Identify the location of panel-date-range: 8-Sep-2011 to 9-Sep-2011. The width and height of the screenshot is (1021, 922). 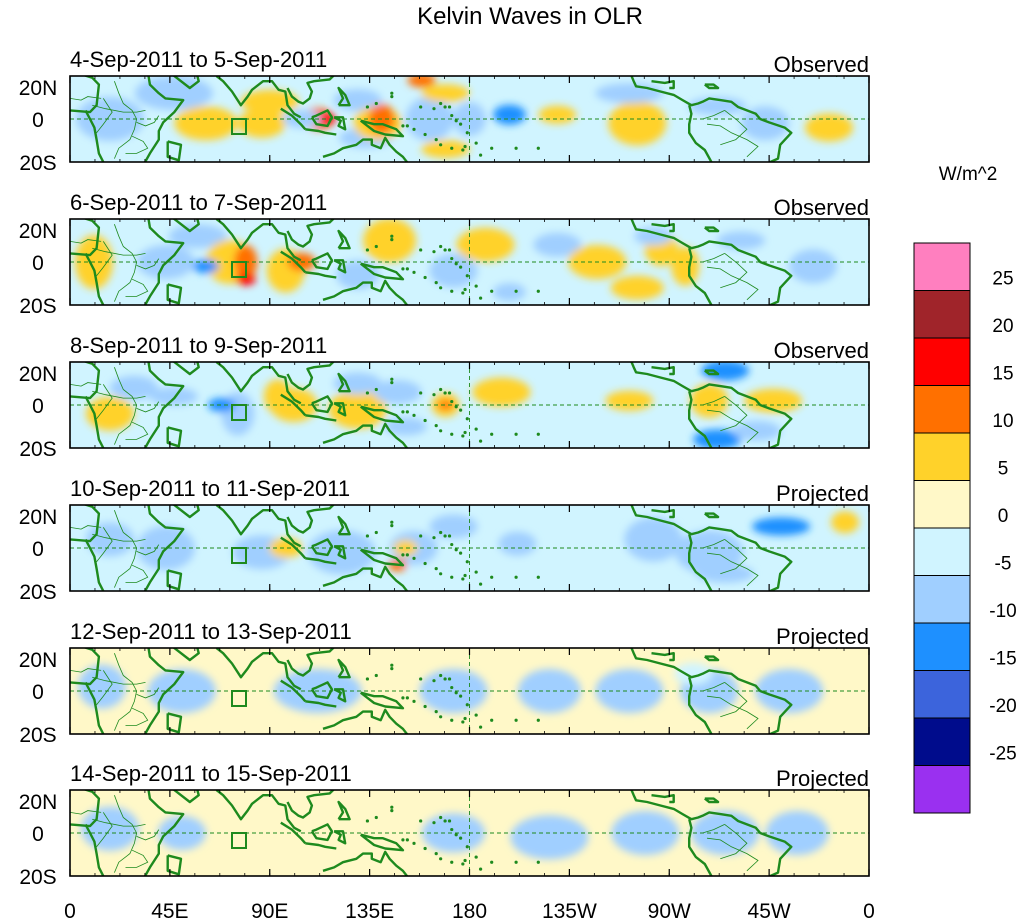
(198, 345).